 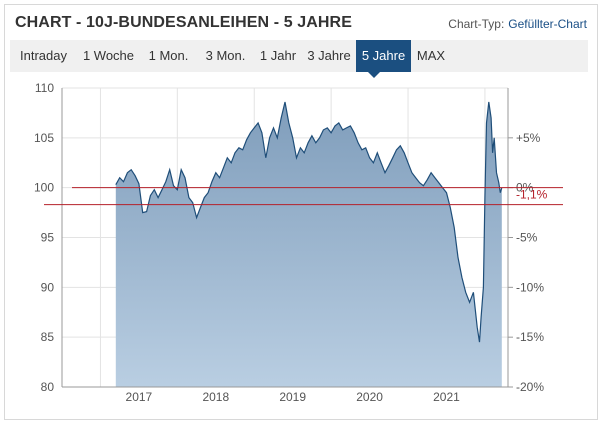 What do you see at coordinates (278, 55) in the screenshot?
I see `tab-1-jahr: 1 Jahr` at bounding box center [278, 55].